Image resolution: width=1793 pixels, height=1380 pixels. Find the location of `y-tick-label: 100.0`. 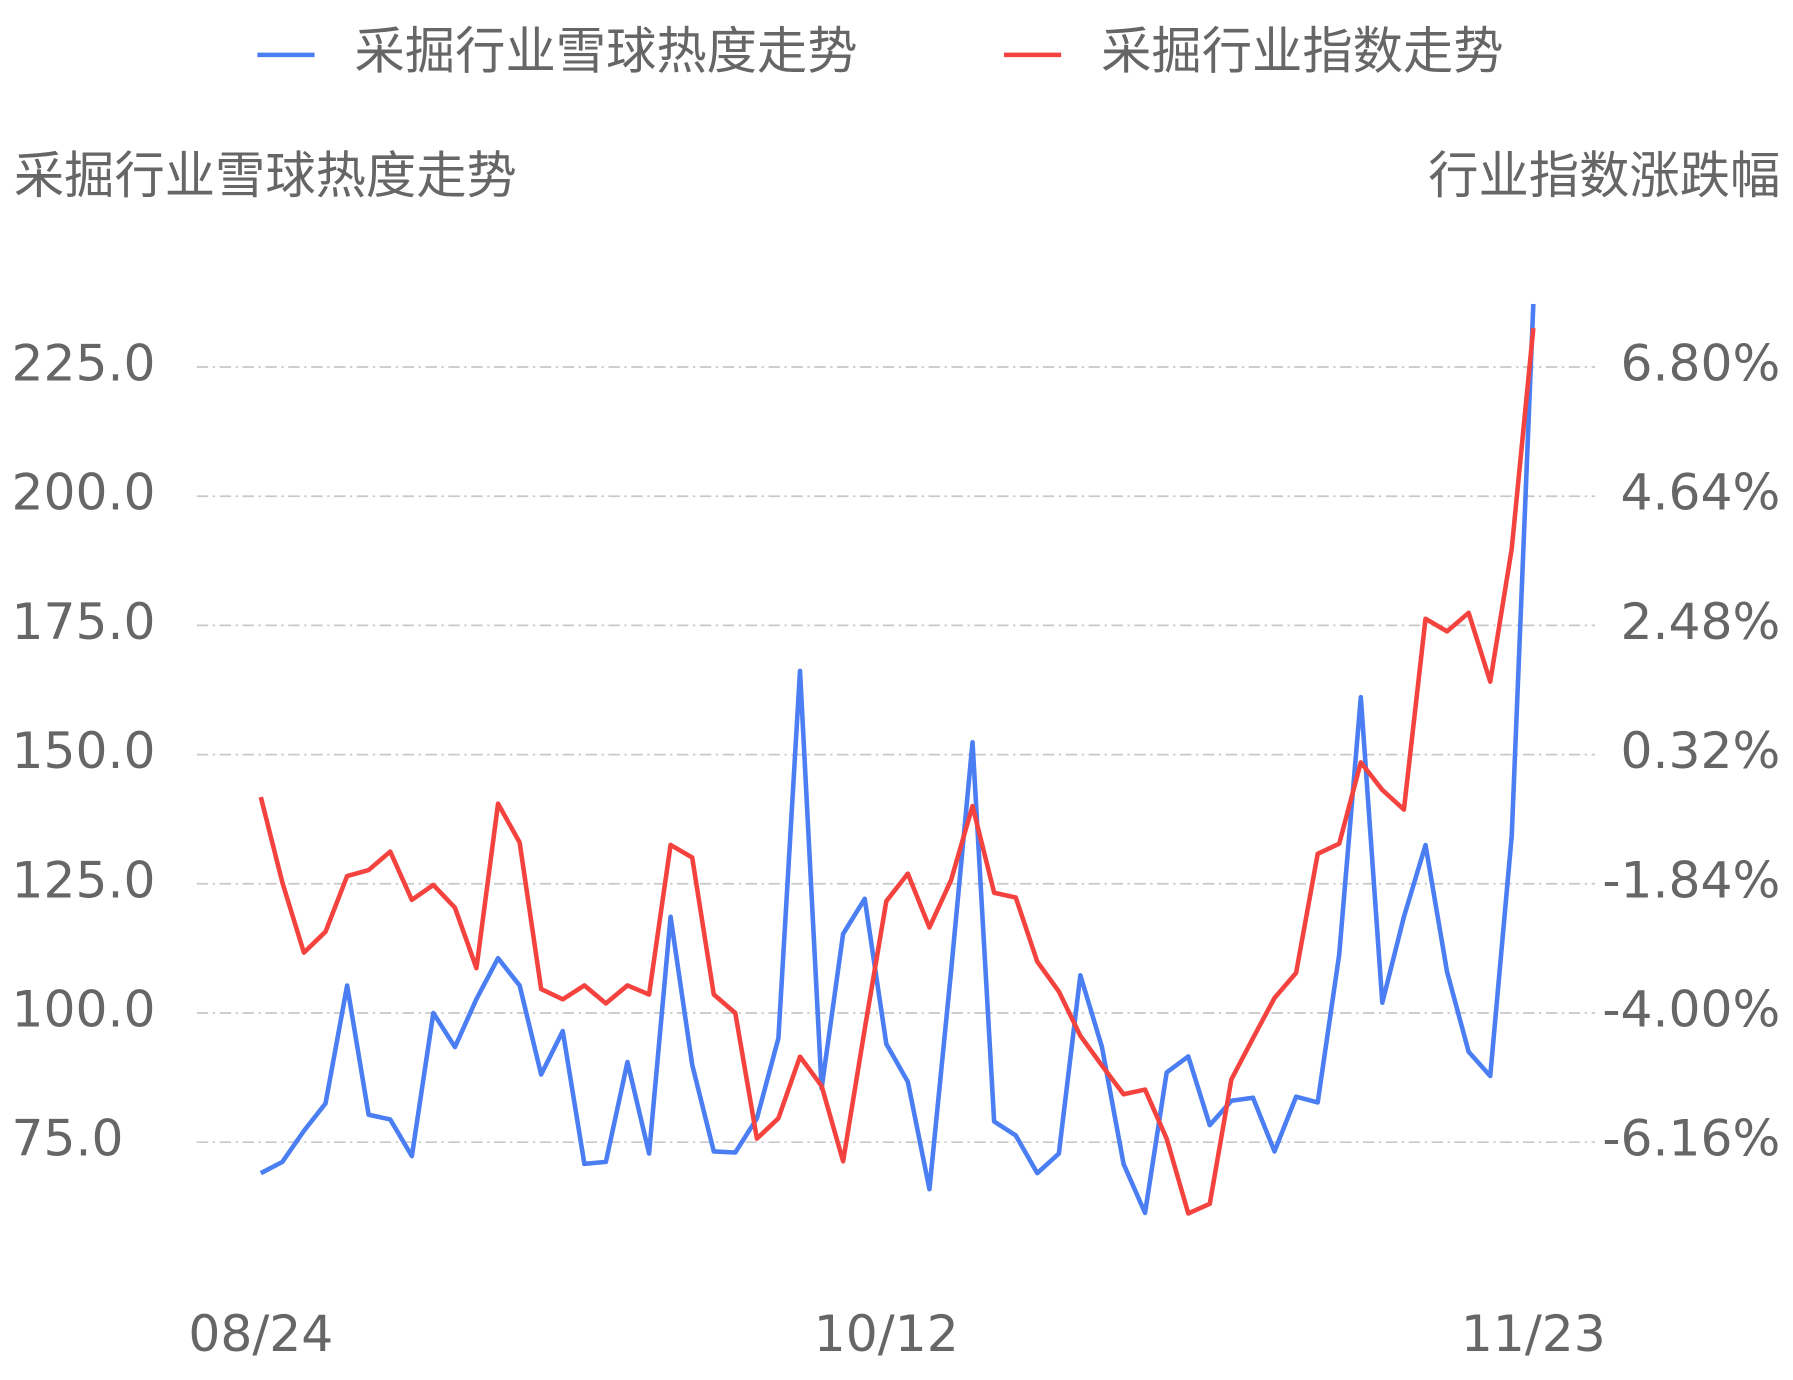

y-tick-label: 100.0 is located at coordinates (84, 1008).